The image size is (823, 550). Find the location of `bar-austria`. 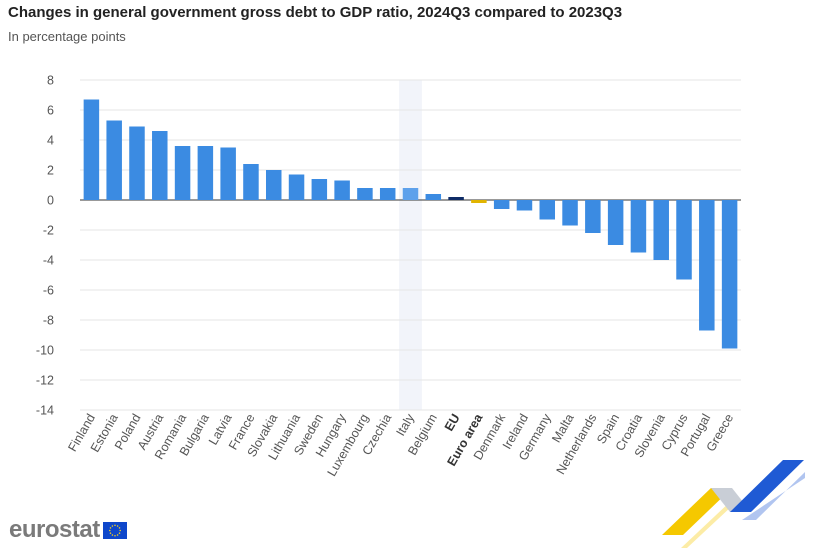

bar-austria is located at coordinates (160, 165).